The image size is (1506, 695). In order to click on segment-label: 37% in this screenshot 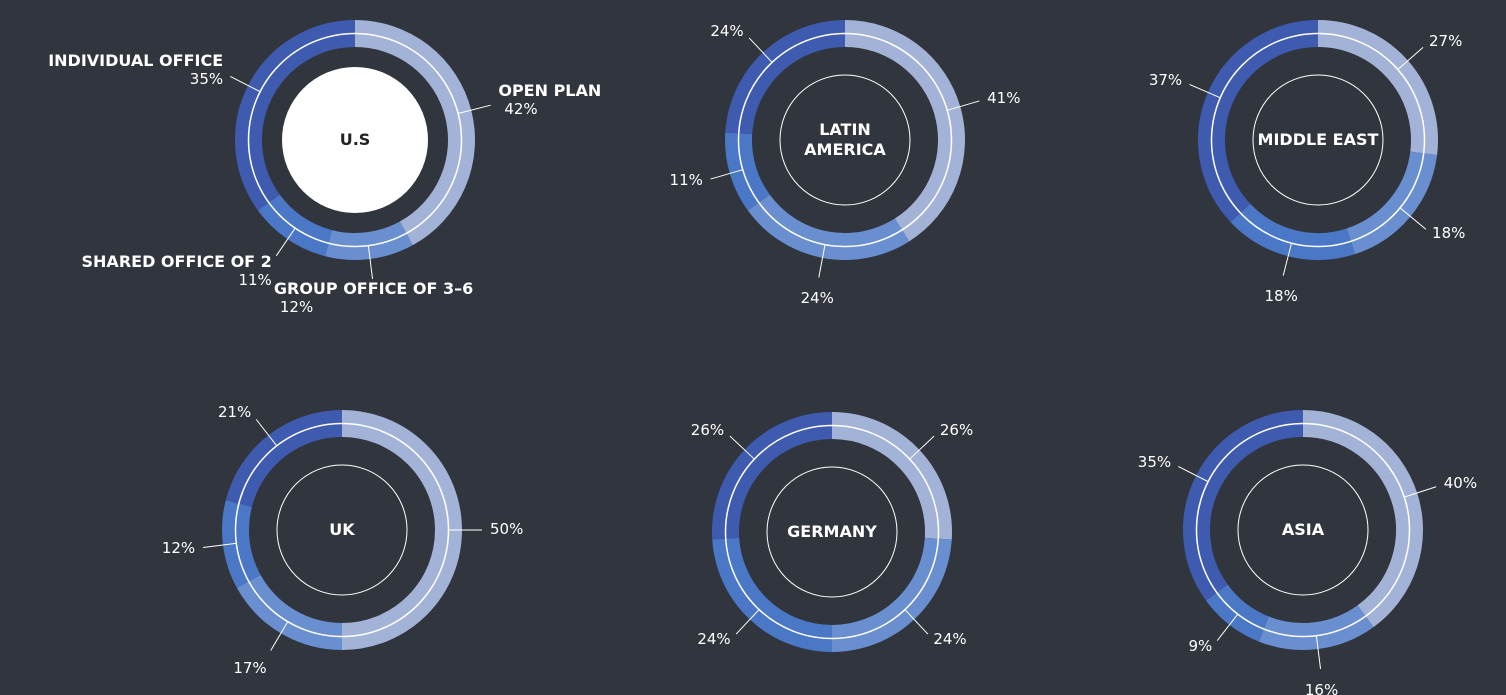, I will do `click(1165, 80)`.